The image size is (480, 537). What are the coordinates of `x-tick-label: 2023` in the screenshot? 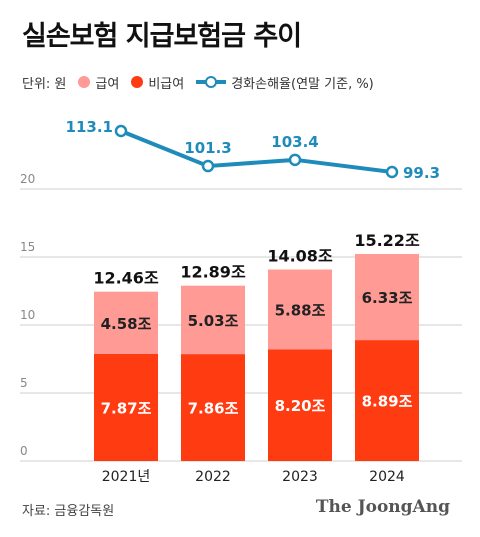 It's located at (300, 477).